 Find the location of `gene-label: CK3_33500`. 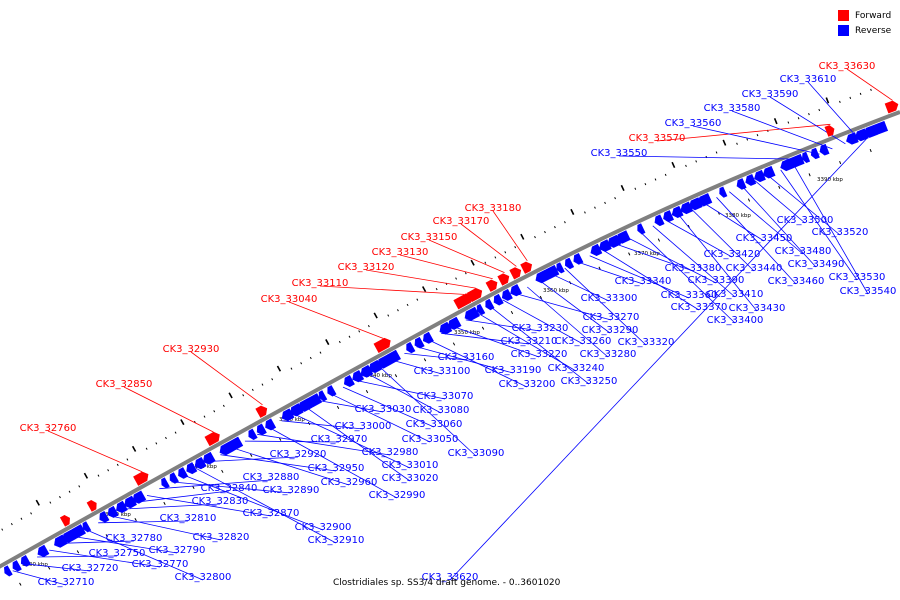

gene-label: CK3_33500 is located at coordinates (805, 220).